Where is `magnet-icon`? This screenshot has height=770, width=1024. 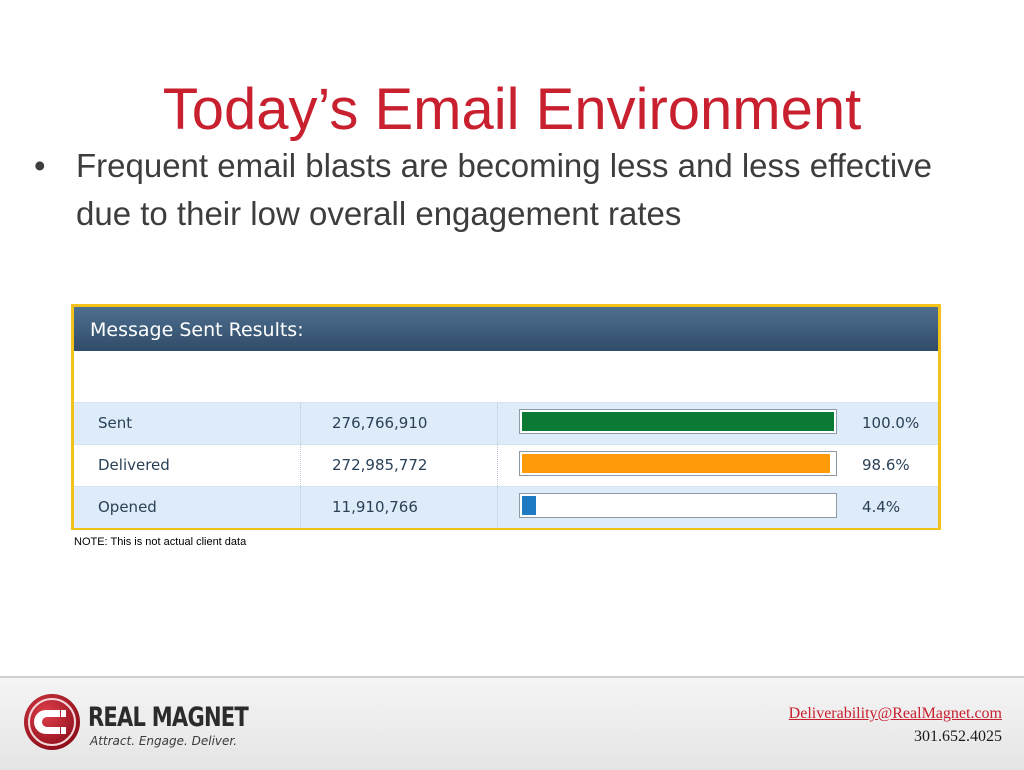 magnet-icon is located at coordinates (52, 722).